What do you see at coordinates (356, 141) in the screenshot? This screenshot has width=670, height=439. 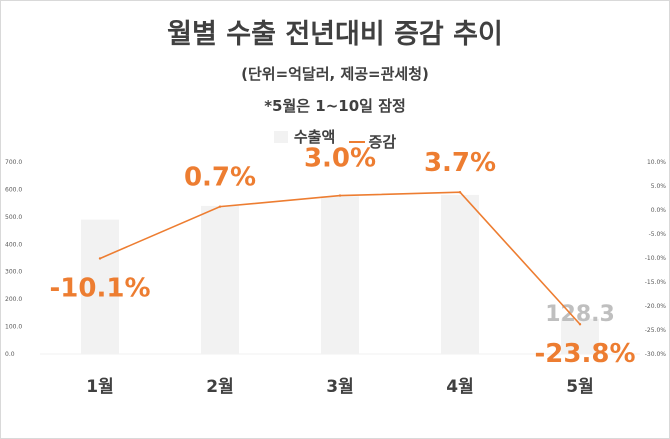 I see `legend-line-swatch` at bounding box center [356, 141].